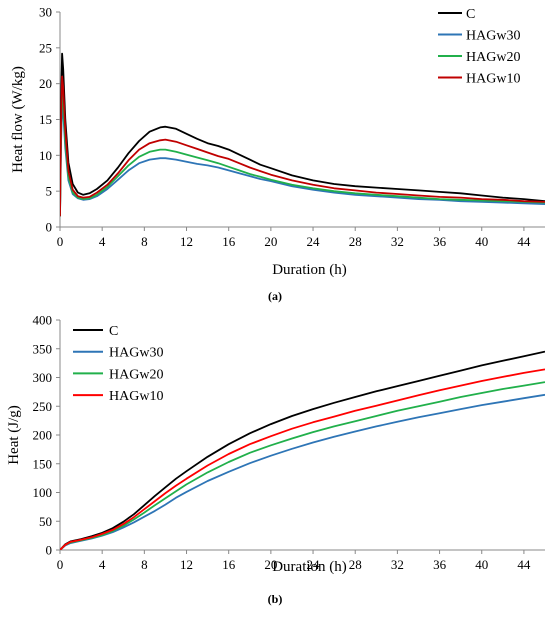 The width and height of the screenshot is (550, 635). I want to click on panel-label: (b), so click(275, 599).